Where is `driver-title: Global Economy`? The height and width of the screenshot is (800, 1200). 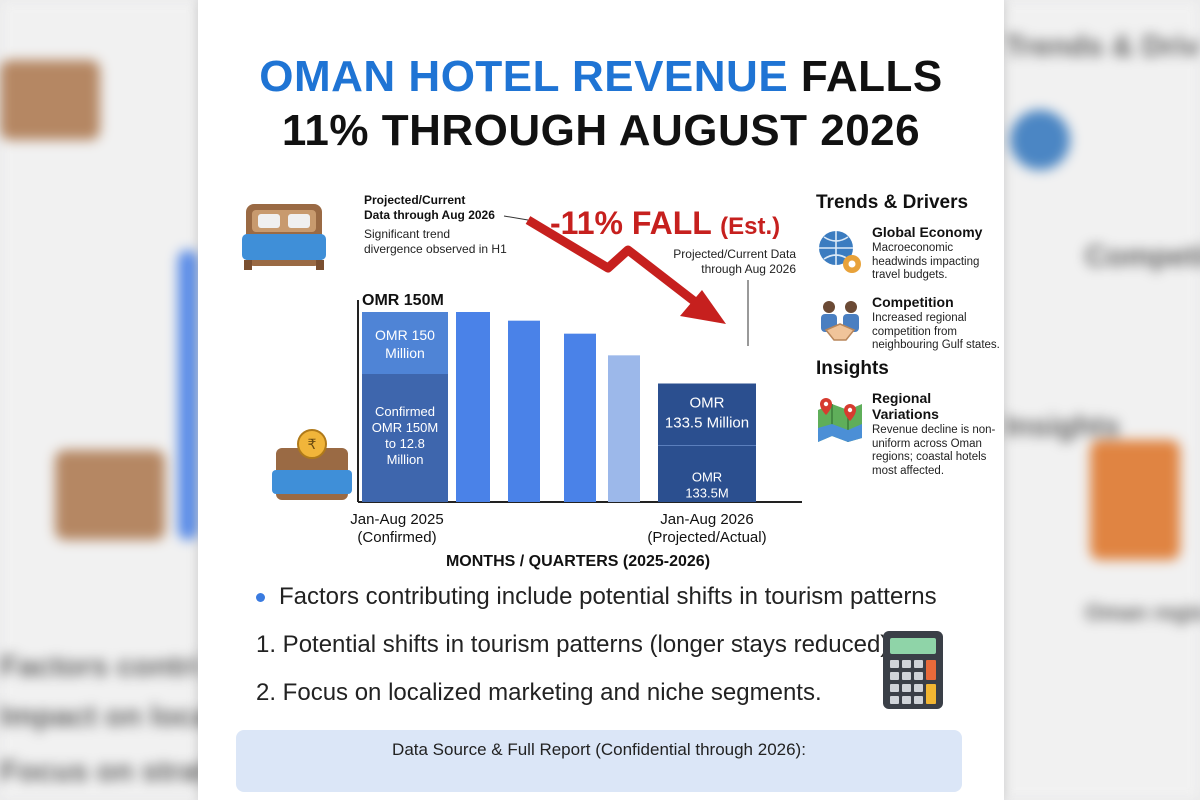 driver-title: Global Economy is located at coordinates (927, 232).